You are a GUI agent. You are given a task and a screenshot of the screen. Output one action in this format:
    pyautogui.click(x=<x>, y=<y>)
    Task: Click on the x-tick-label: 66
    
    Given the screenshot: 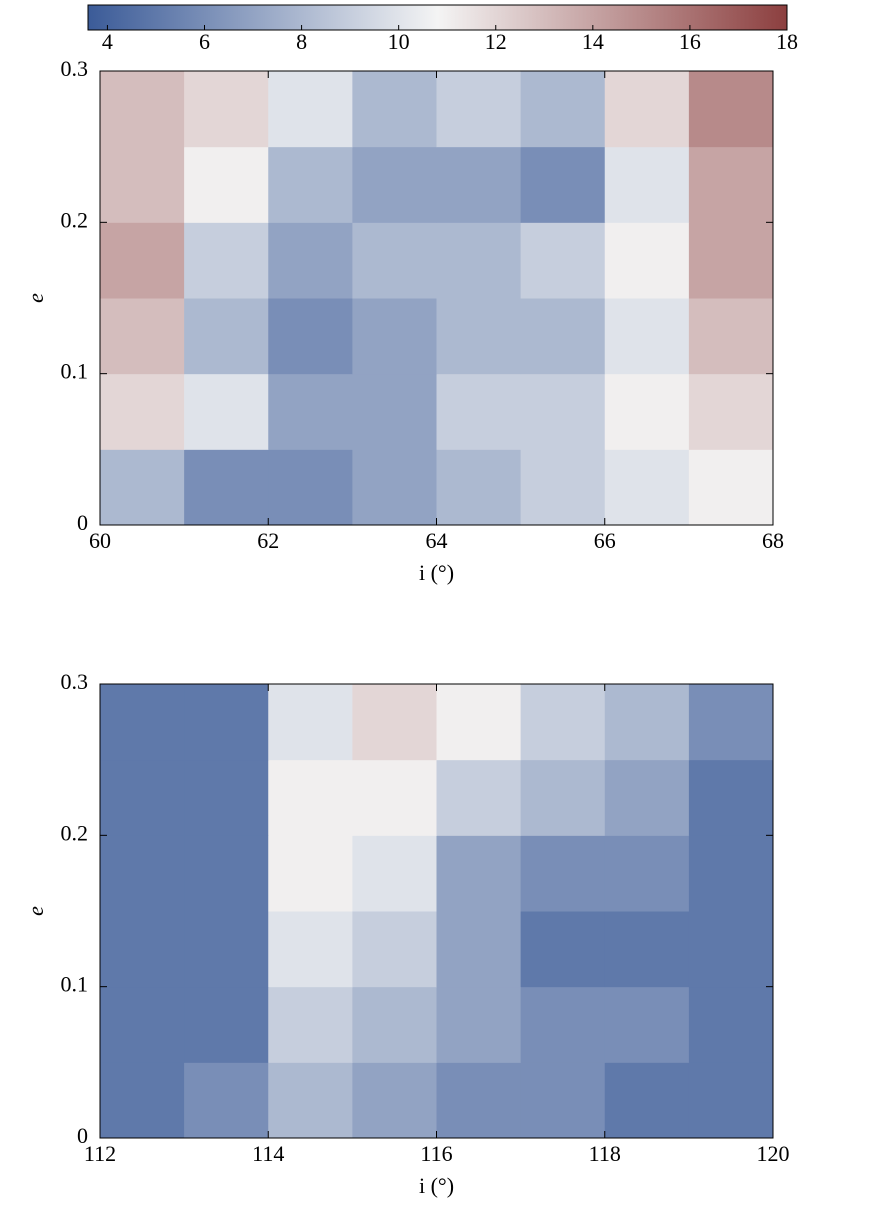 What is the action you would take?
    pyautogui.click(x=605, y=540)
    